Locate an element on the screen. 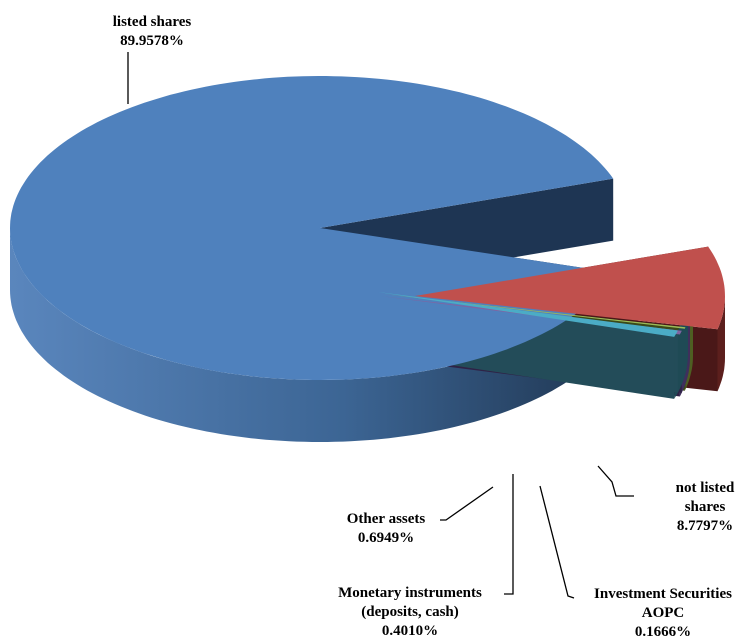  other-assets-label: Other assets 0.6949% is located at coordinates (386, 528).